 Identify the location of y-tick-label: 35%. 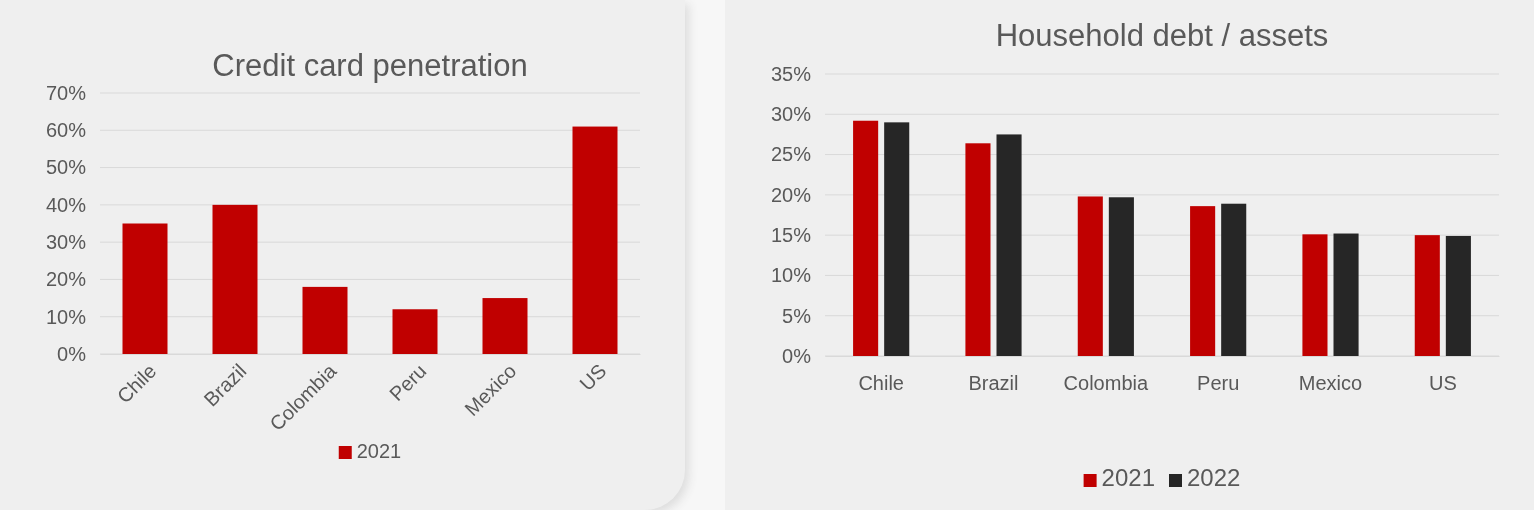
(791, 73).